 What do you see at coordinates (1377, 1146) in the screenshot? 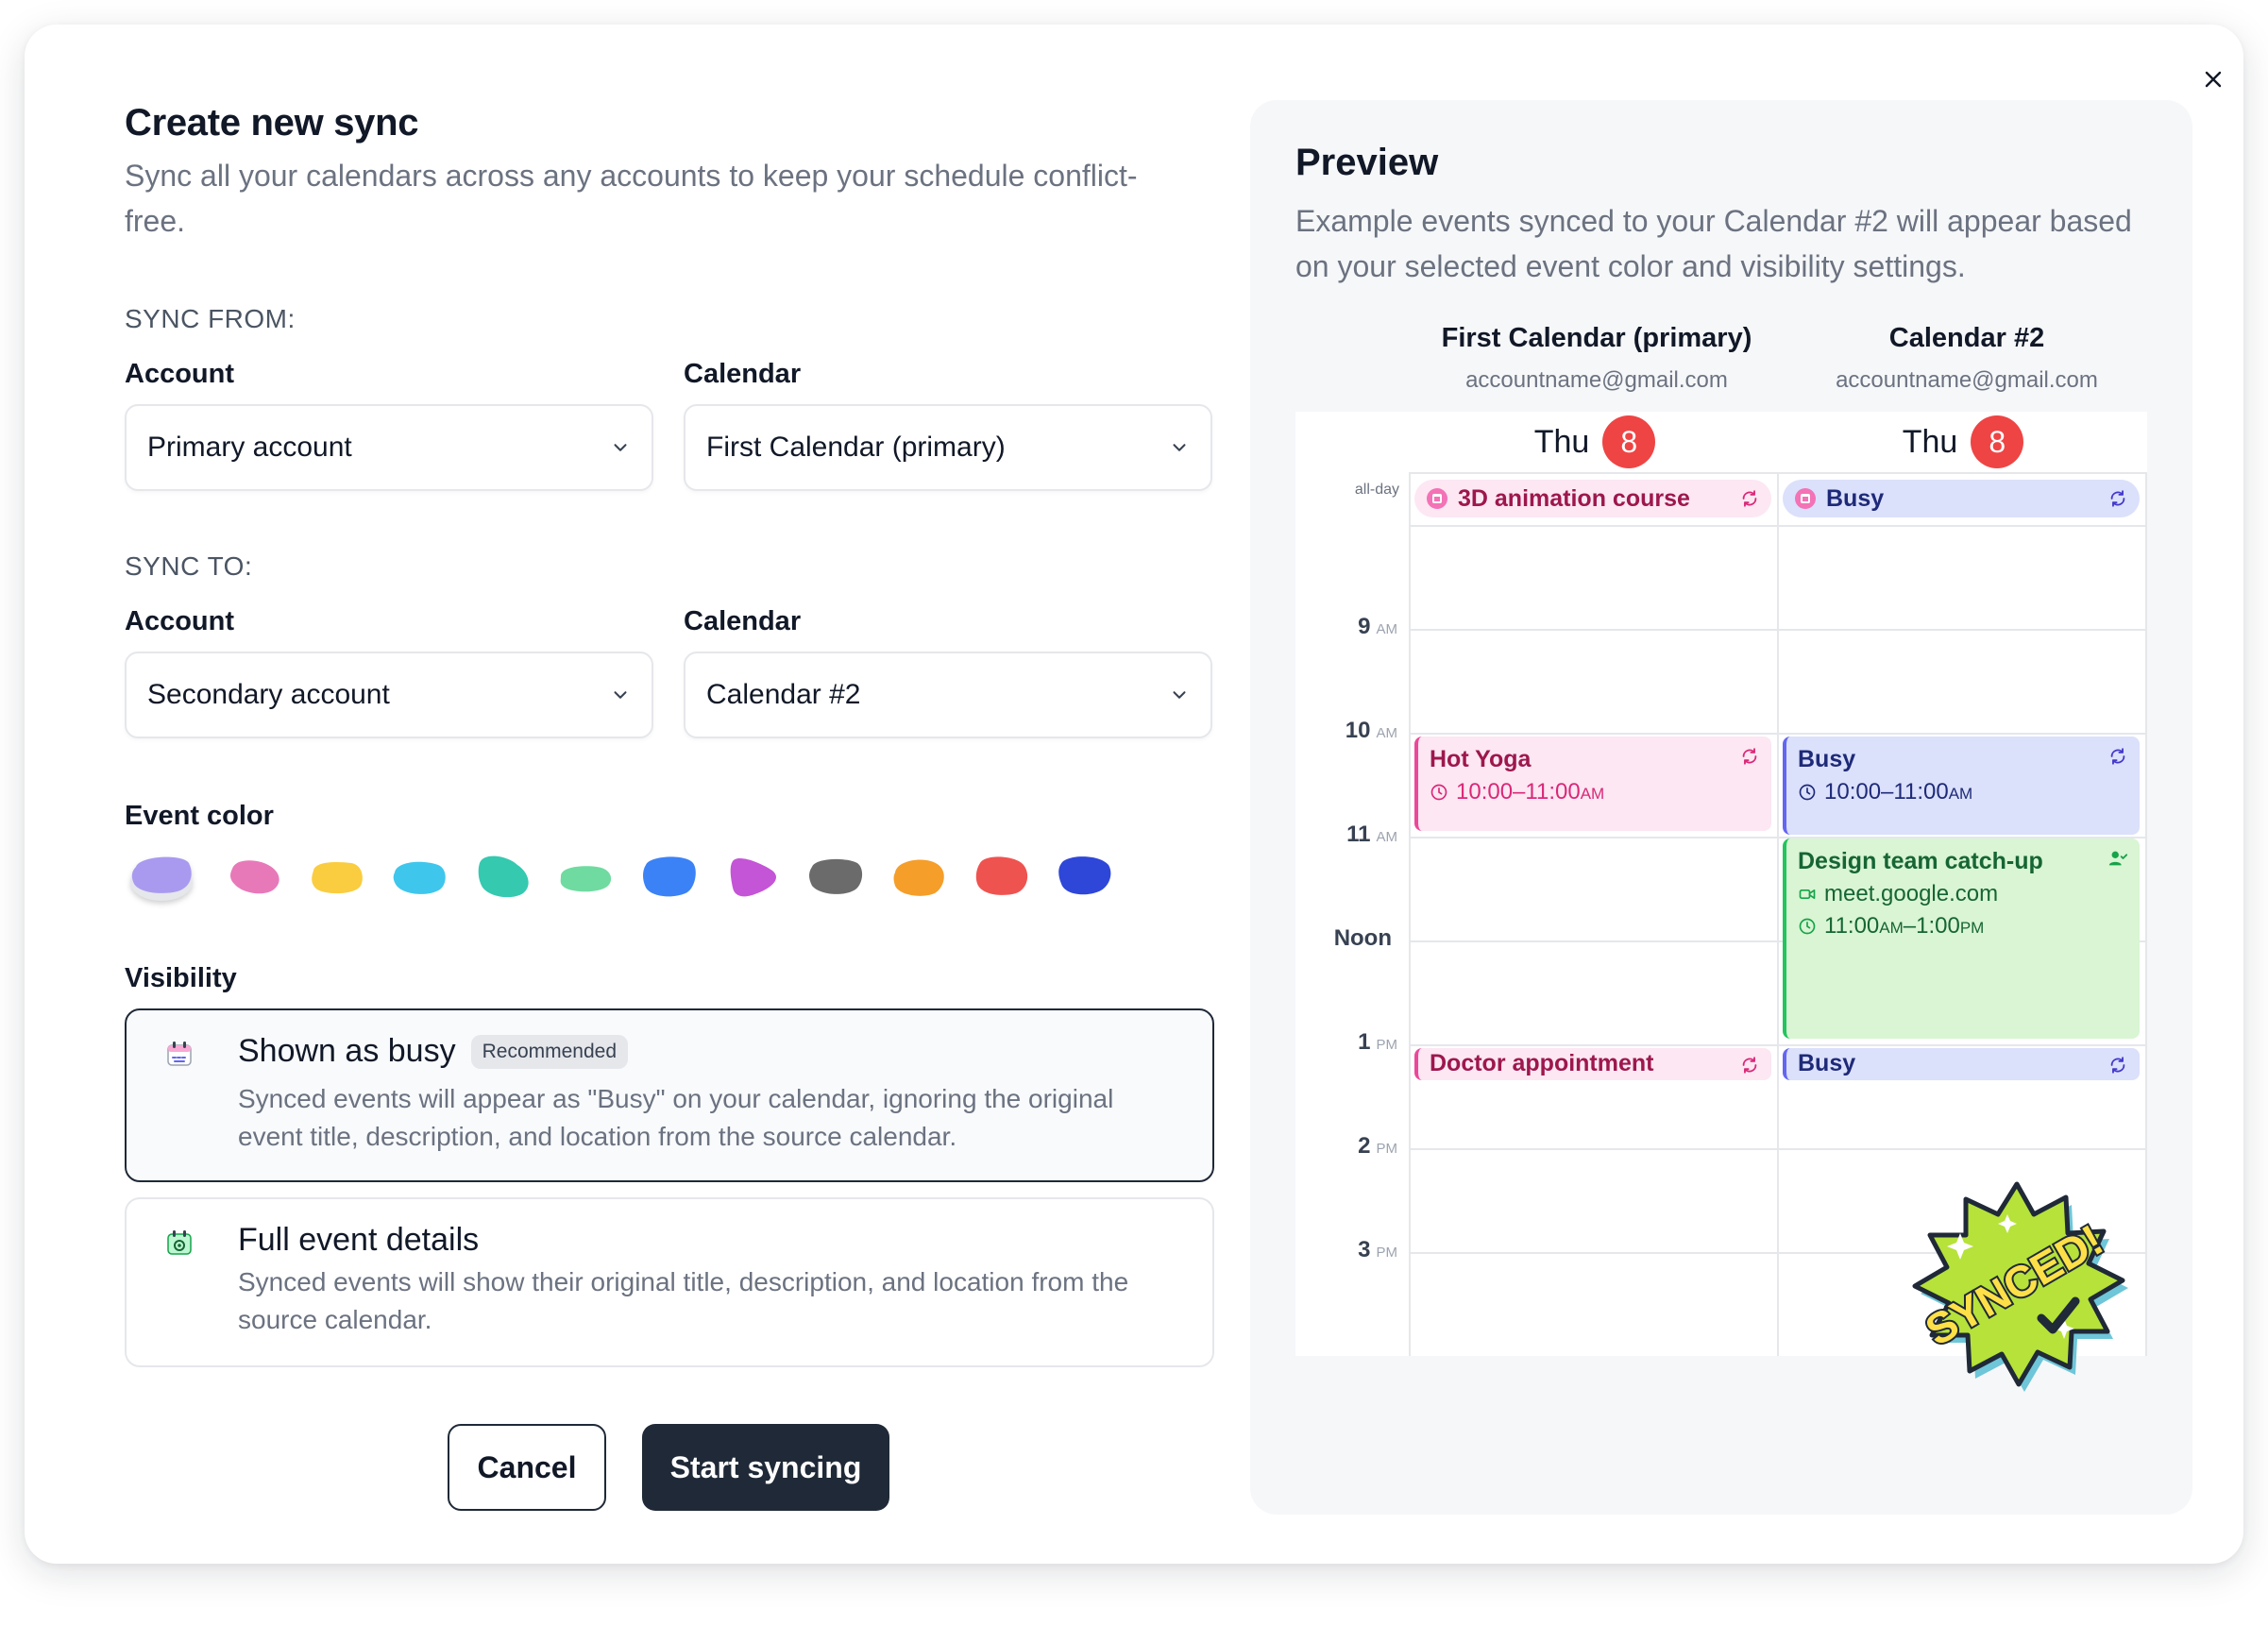
I see `time-label-2pm: 2 PM` at bounding box center [1377, 1146].